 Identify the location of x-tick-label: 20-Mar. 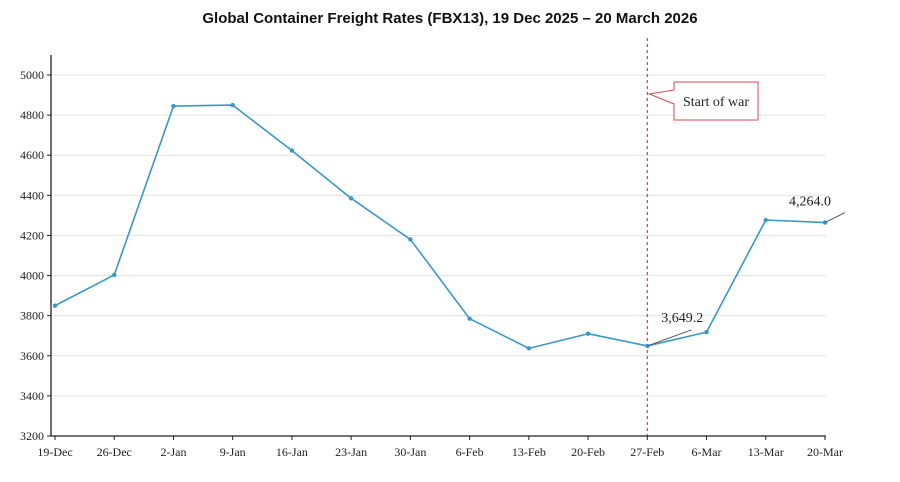
(825, 452).